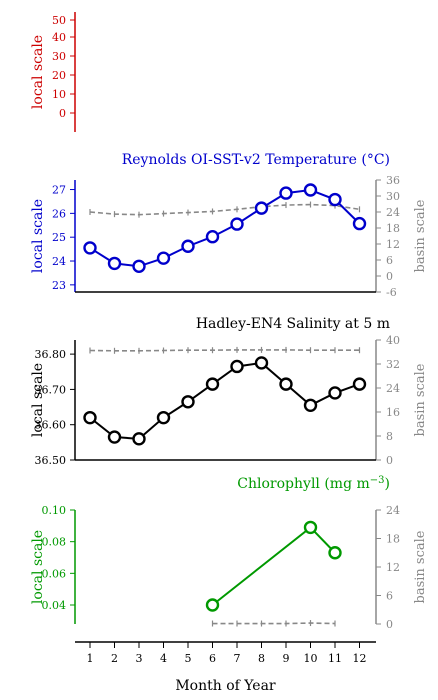  I want to click on x-tick-label: 2, so click(114, 658).